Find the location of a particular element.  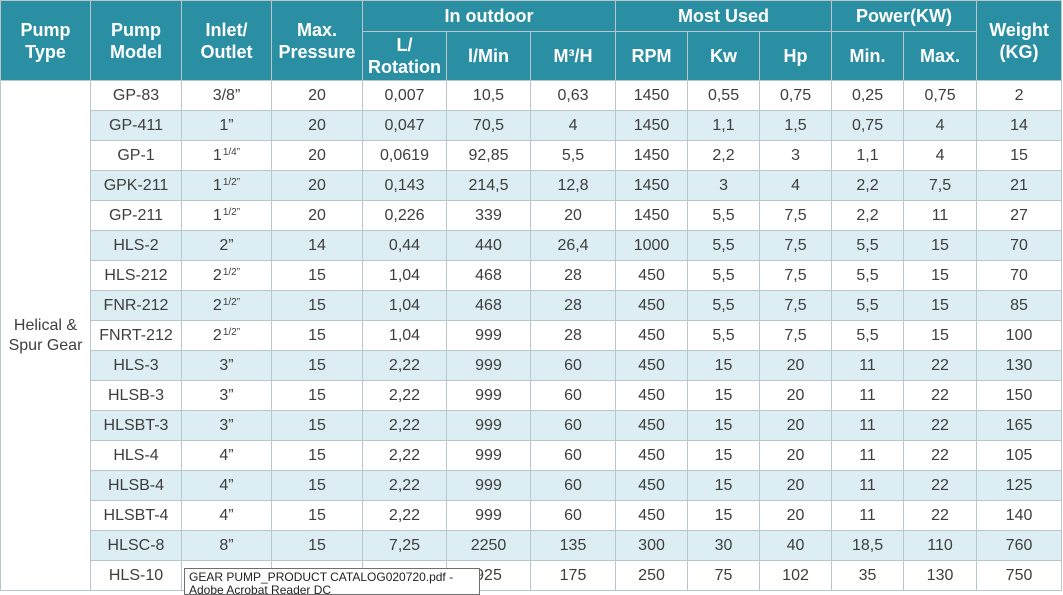

header-inlet-outlet: Inlet/ Outlet is located at coordinates (226, 40).